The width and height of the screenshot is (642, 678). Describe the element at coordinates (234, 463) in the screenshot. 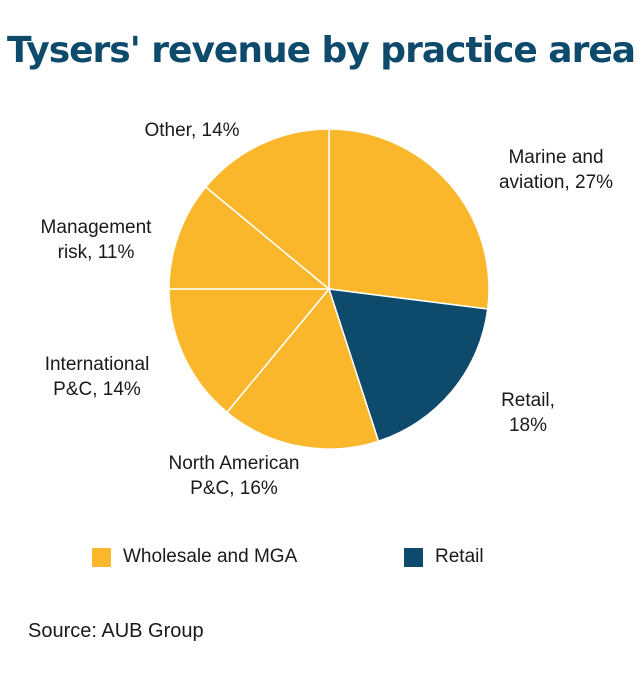

I see `slice-label-line: North American` at that location.